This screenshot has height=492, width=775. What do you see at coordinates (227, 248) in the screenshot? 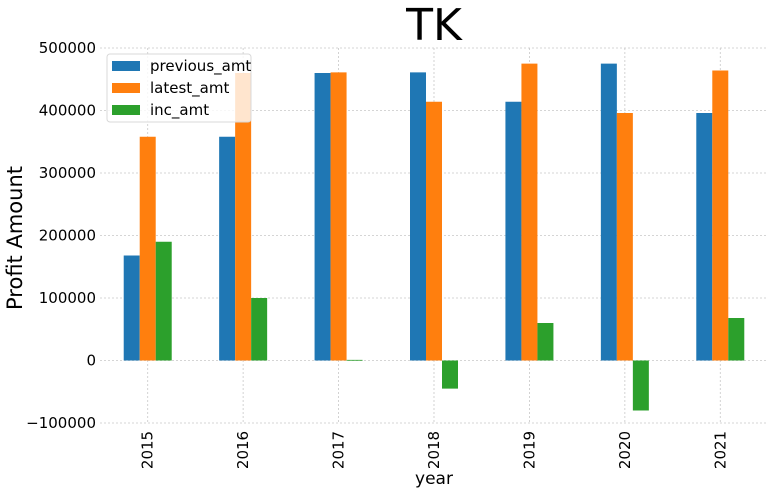
I see `bar-previous_amt-2016` at bounding box center [227, 248].